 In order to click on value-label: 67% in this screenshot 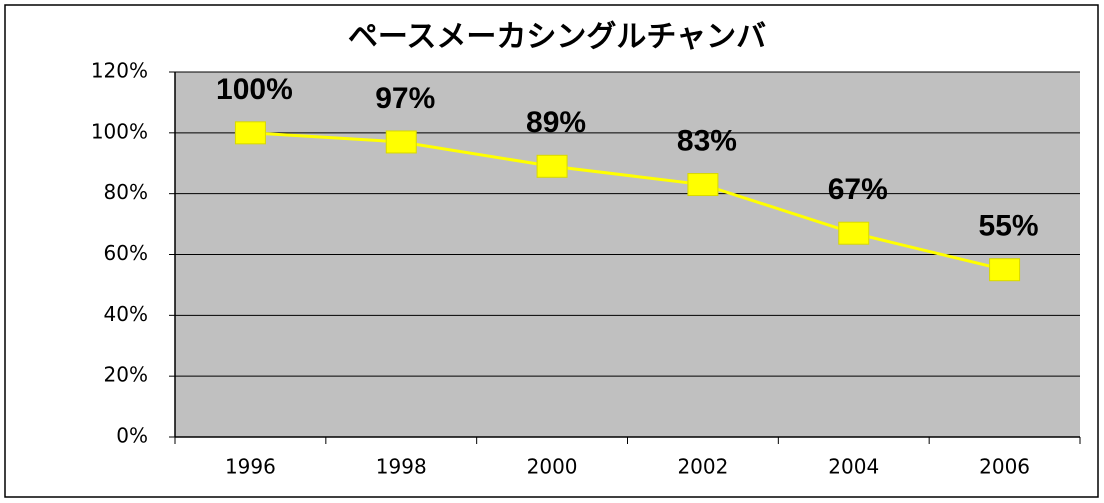, I will do `click(858, 189)`.